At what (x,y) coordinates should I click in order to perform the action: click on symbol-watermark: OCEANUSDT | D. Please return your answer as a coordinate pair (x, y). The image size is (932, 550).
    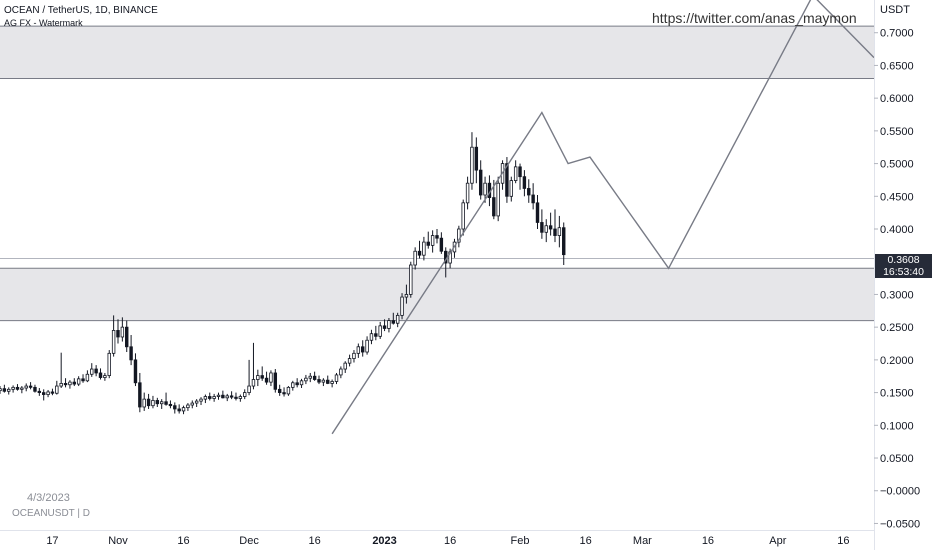
    Looking at the image, I should click on (51, 513).